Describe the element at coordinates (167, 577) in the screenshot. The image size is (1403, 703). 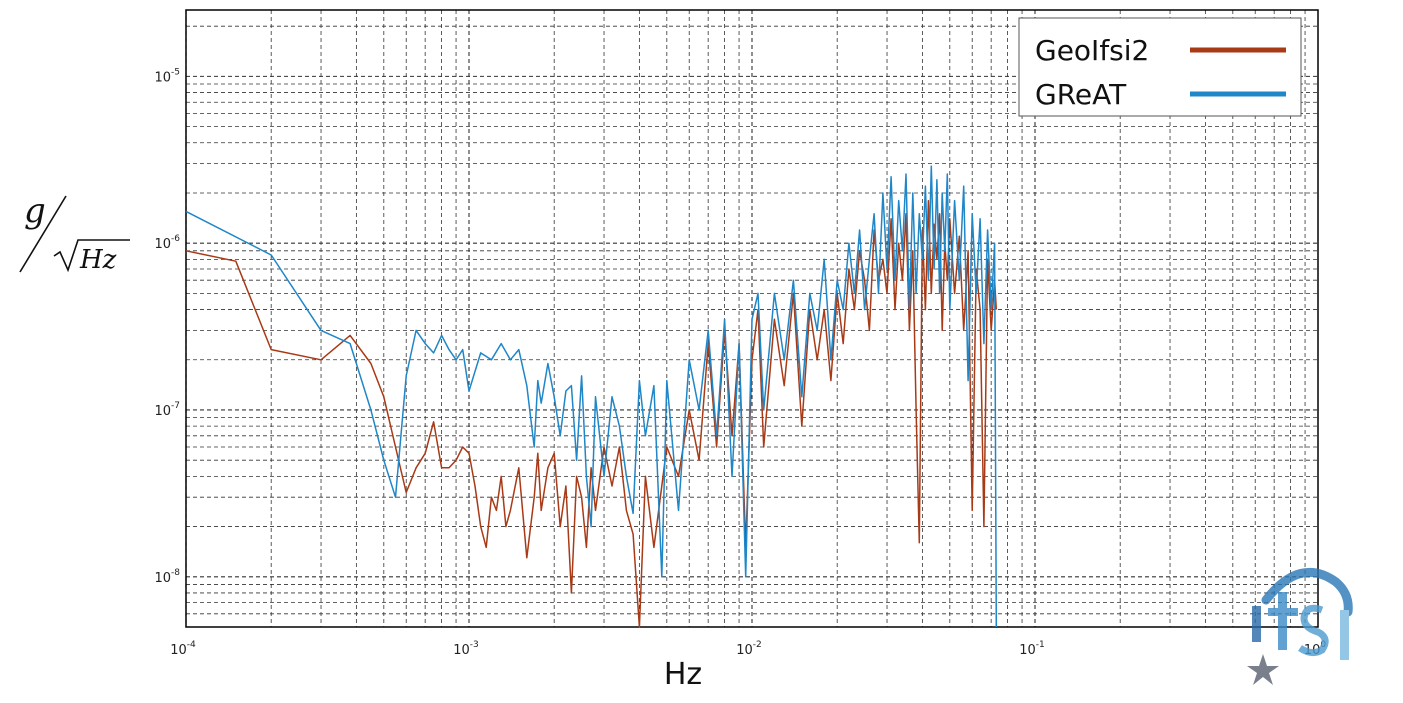
I see `y-tick-label: 10⁻⁸` at that location.